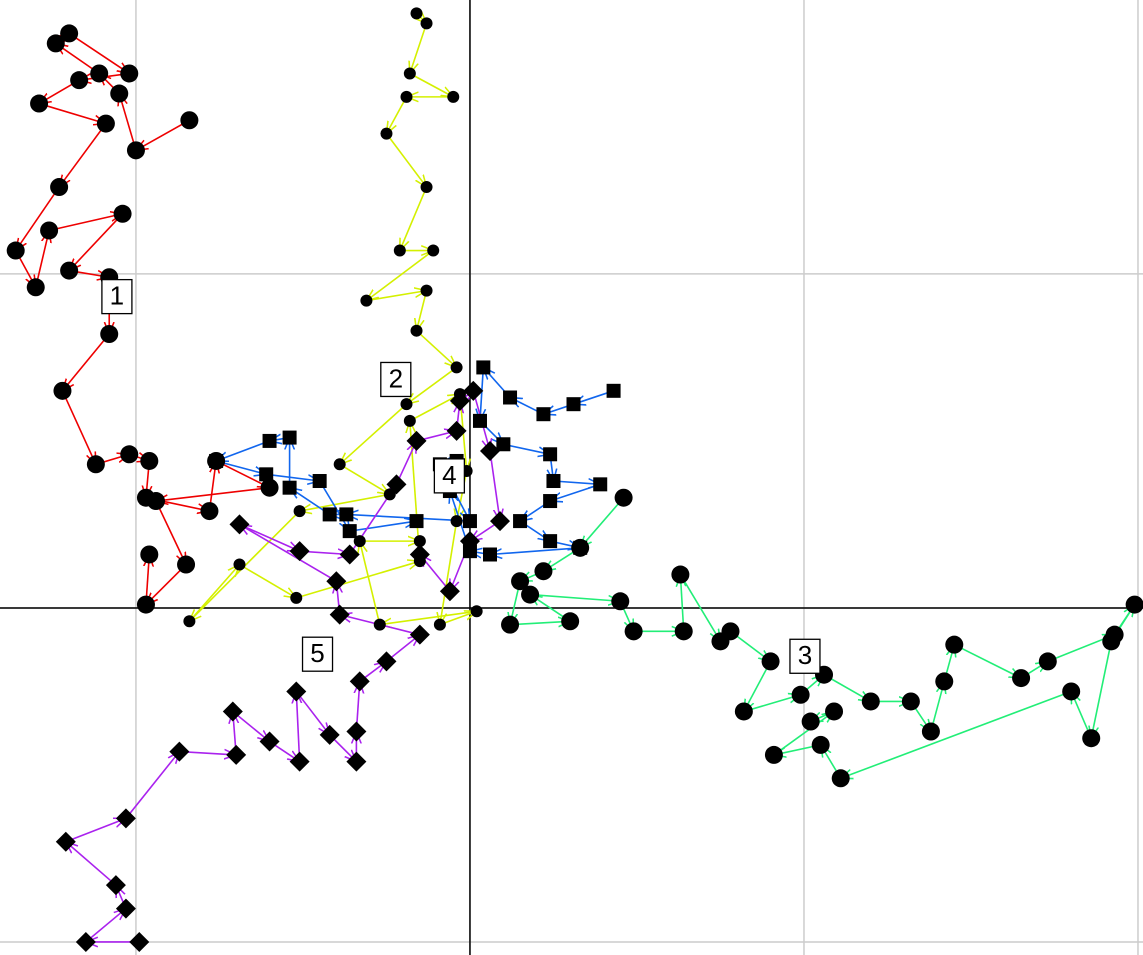 This screenshot has height=955, width=1143. What do you see at coordinates (449, 475) in the screenshot?
I see `series-label: 4` at bounding box center [449, 475].